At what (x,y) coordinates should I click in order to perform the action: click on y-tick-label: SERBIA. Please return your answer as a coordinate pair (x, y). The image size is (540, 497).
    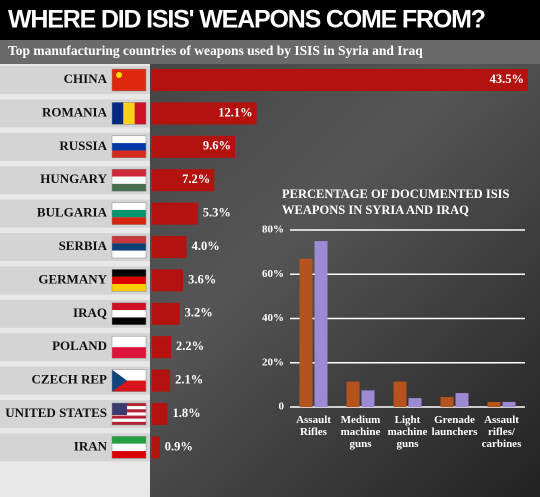
    Looking at the image, I should click on (83, 245).